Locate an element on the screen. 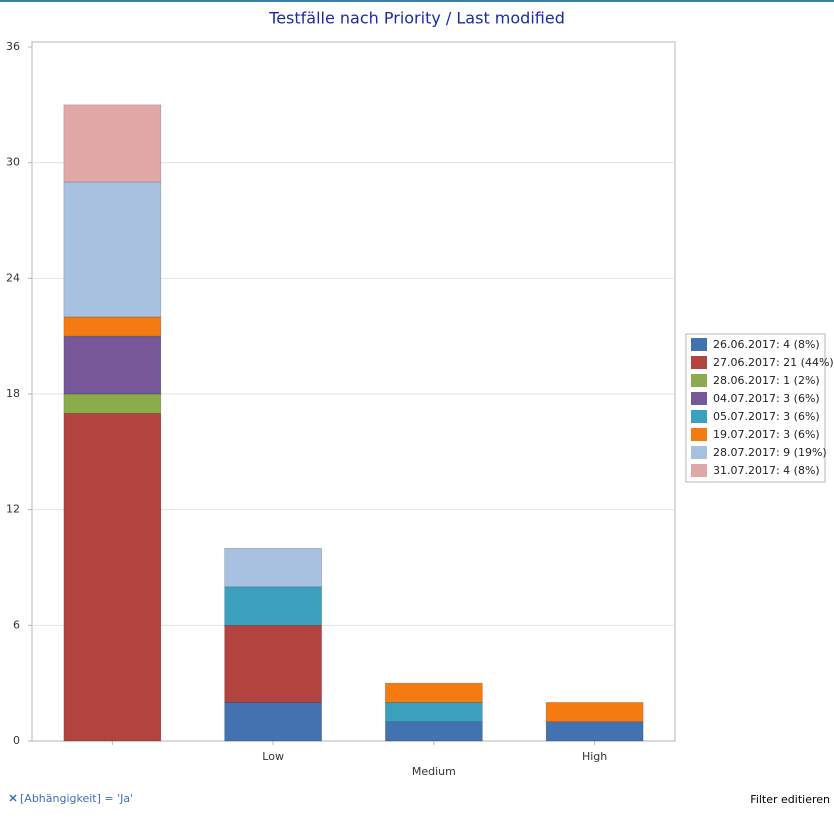  filter-edit-button: Filter editieren is located at coordinates (790, 799).